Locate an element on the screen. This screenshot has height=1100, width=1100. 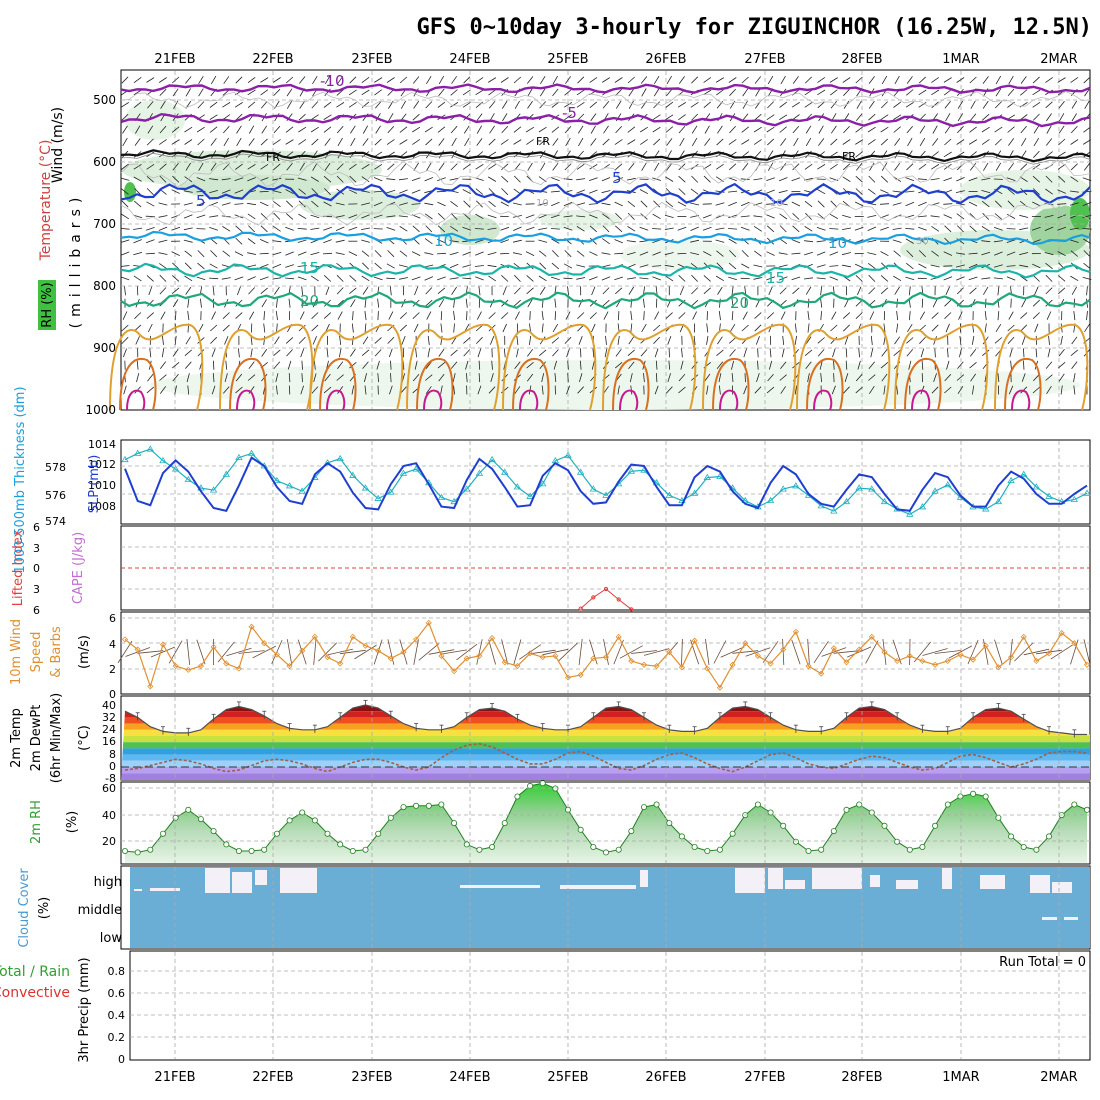
precip-label-b: Convective is located at coordinates (35, 993).